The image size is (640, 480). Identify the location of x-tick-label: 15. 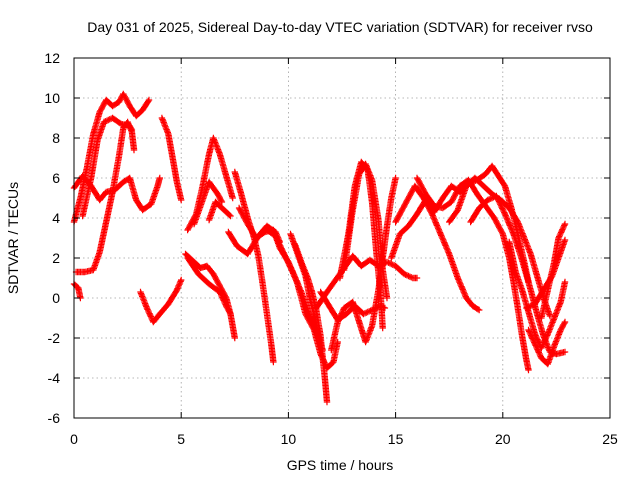
(396, 439).